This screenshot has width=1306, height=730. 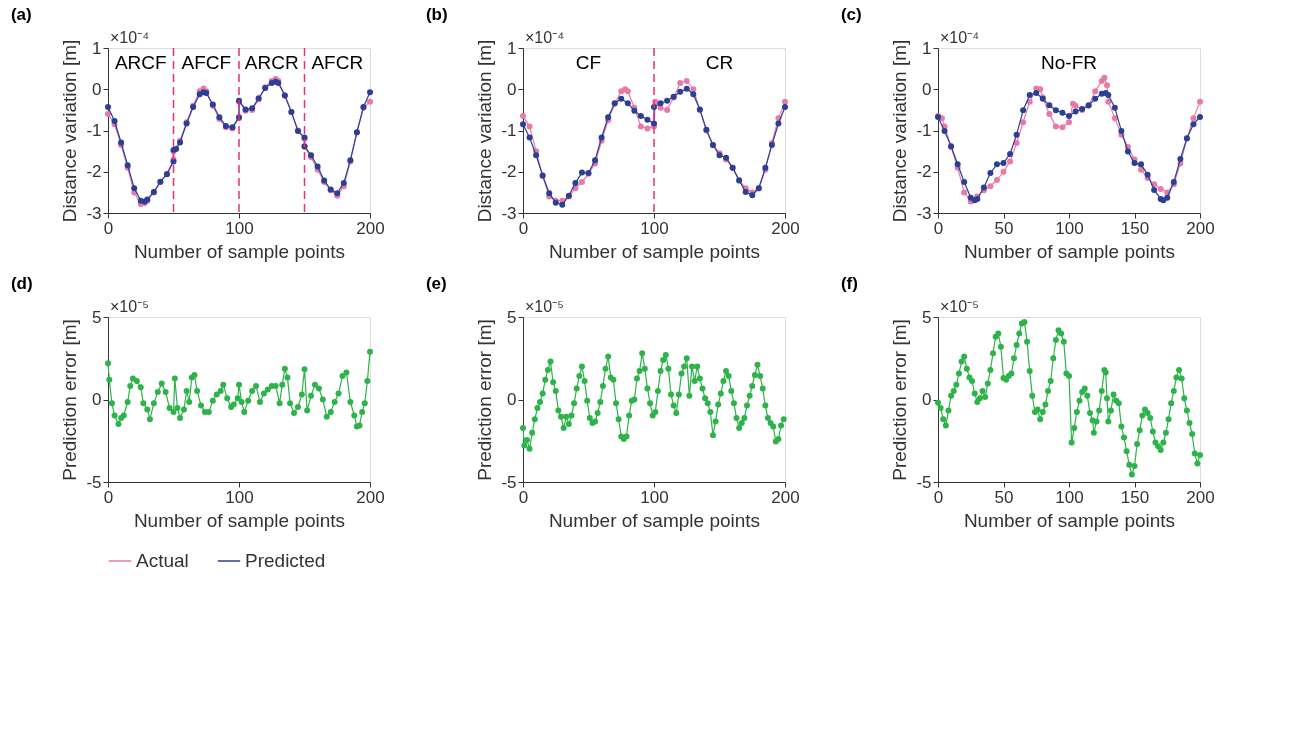 I want to click on chart-title: (a), so click(x=21, y=14).